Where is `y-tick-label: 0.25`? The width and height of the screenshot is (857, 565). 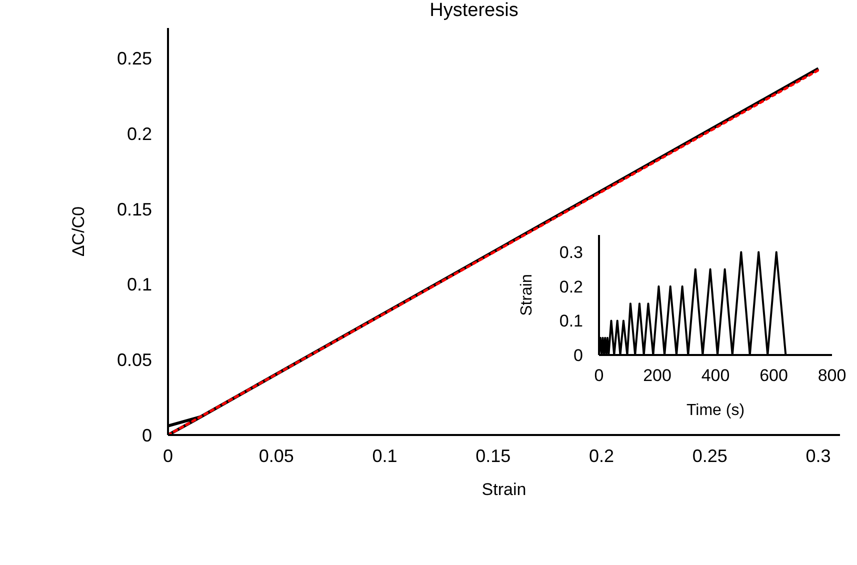
y-tick-label: 0.25 is located at coordinates (134, 58).